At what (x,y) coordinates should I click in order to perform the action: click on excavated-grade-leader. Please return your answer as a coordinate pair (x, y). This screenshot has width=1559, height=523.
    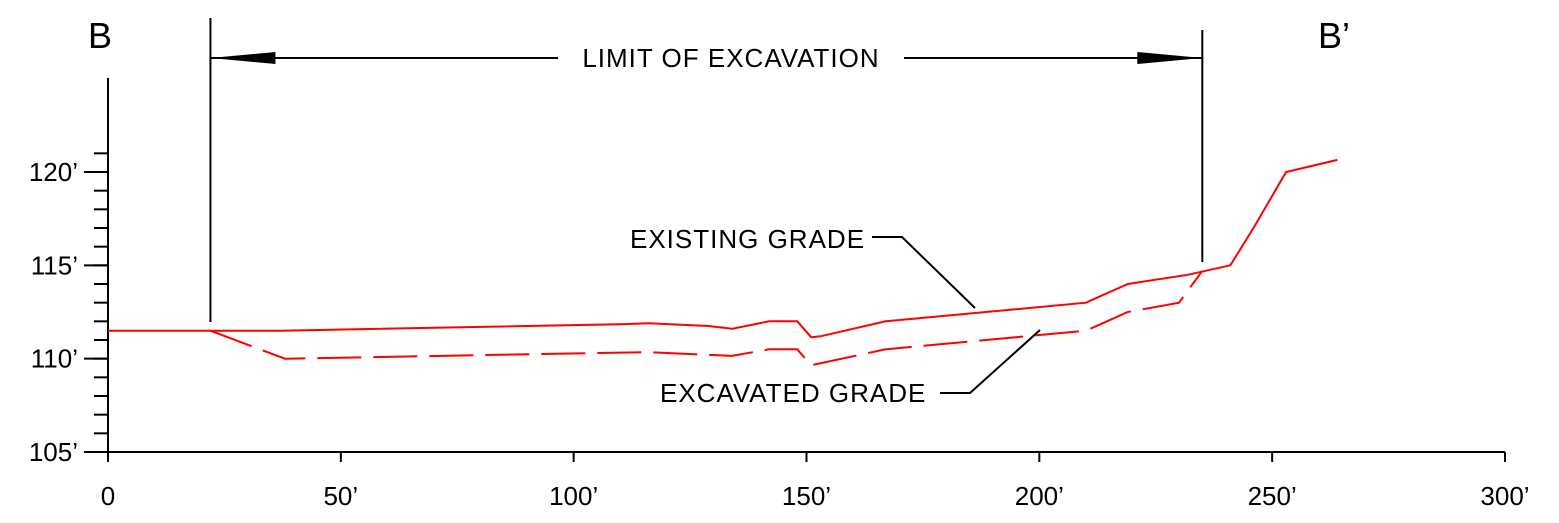
    Looking at the image, I should click on (990, 361).